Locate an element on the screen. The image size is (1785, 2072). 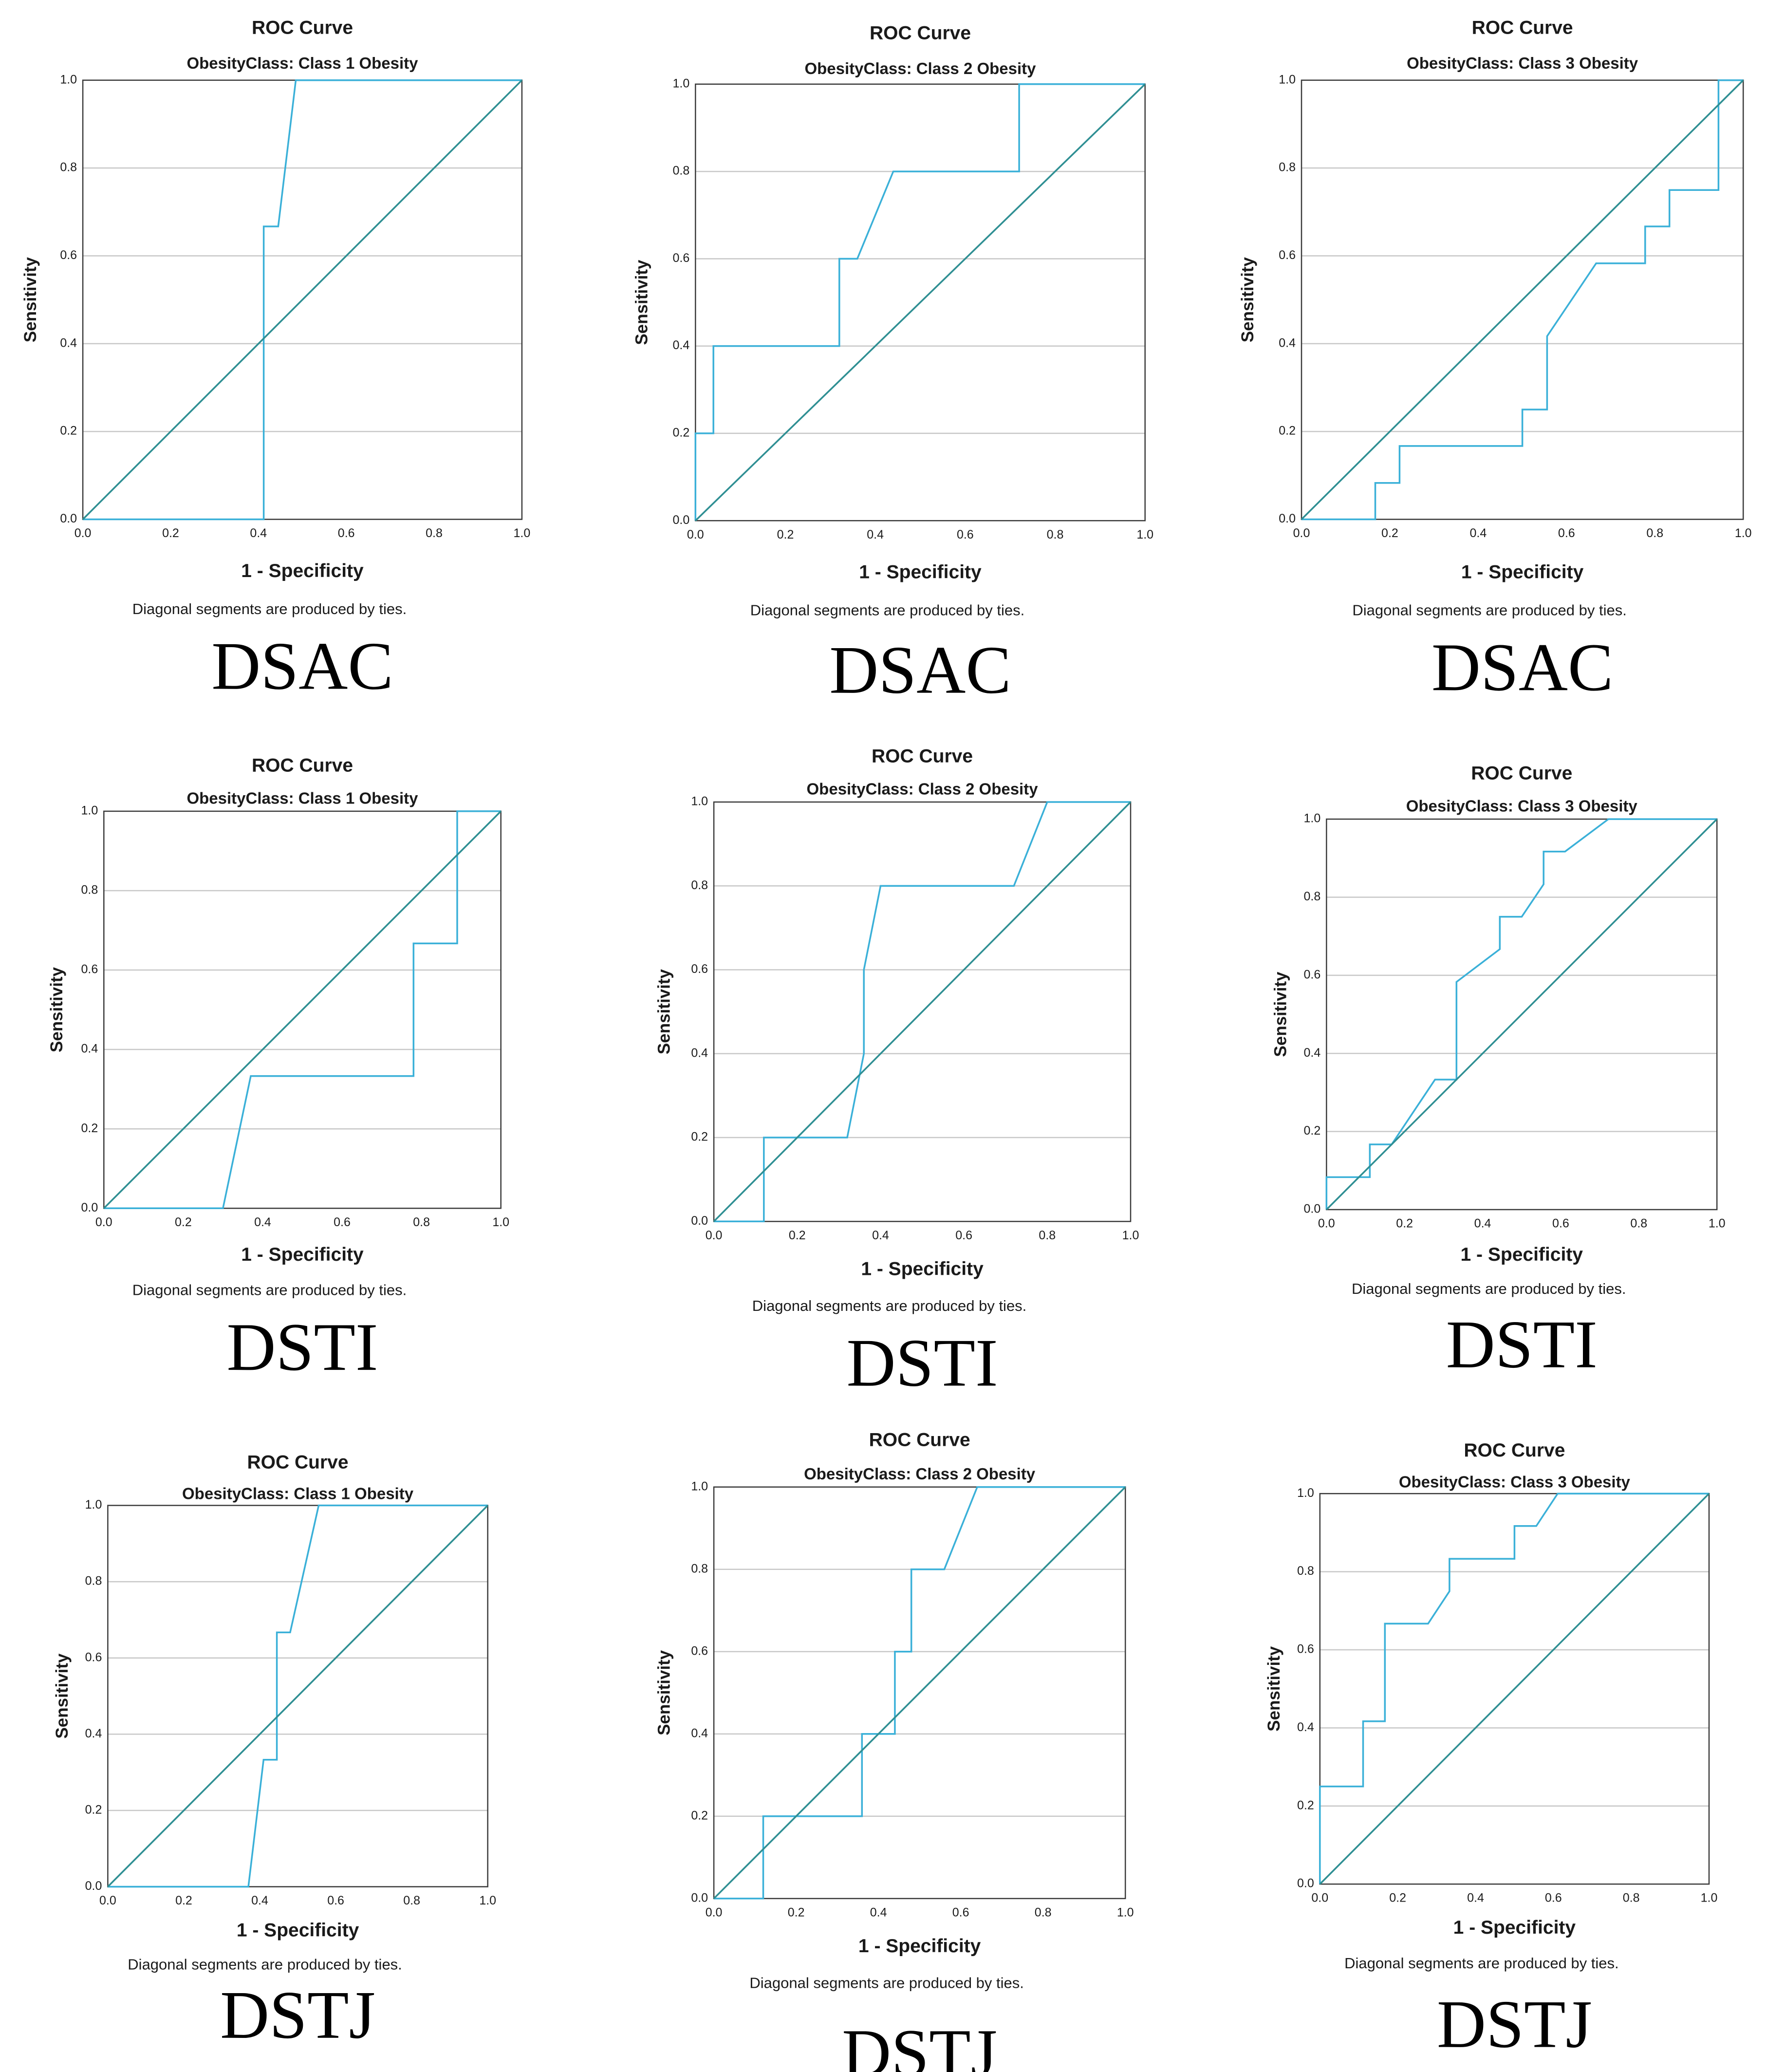
method-name: DSAC is located at coordinates (920, 670).